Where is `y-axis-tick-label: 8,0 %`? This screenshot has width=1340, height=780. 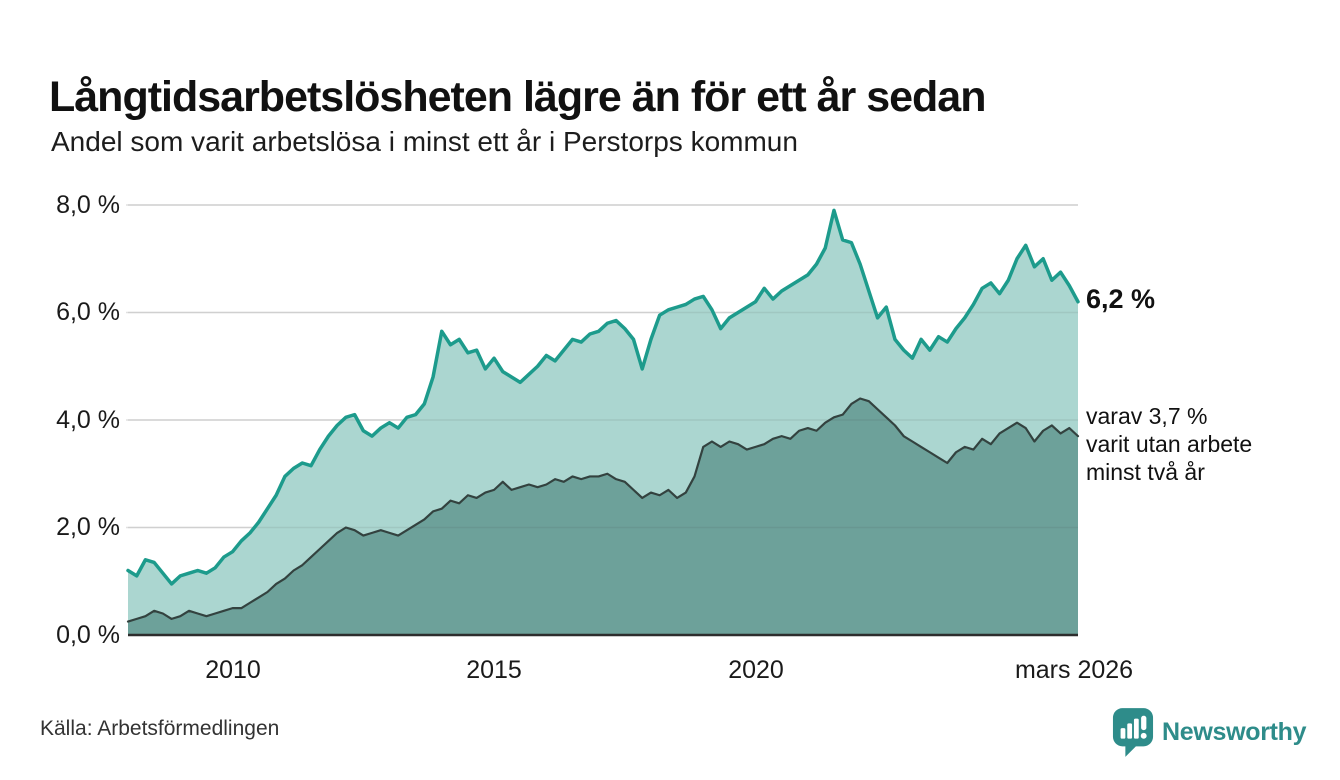
y-axis-tick-label: 8,0 % is located at coordinates (88, 205).